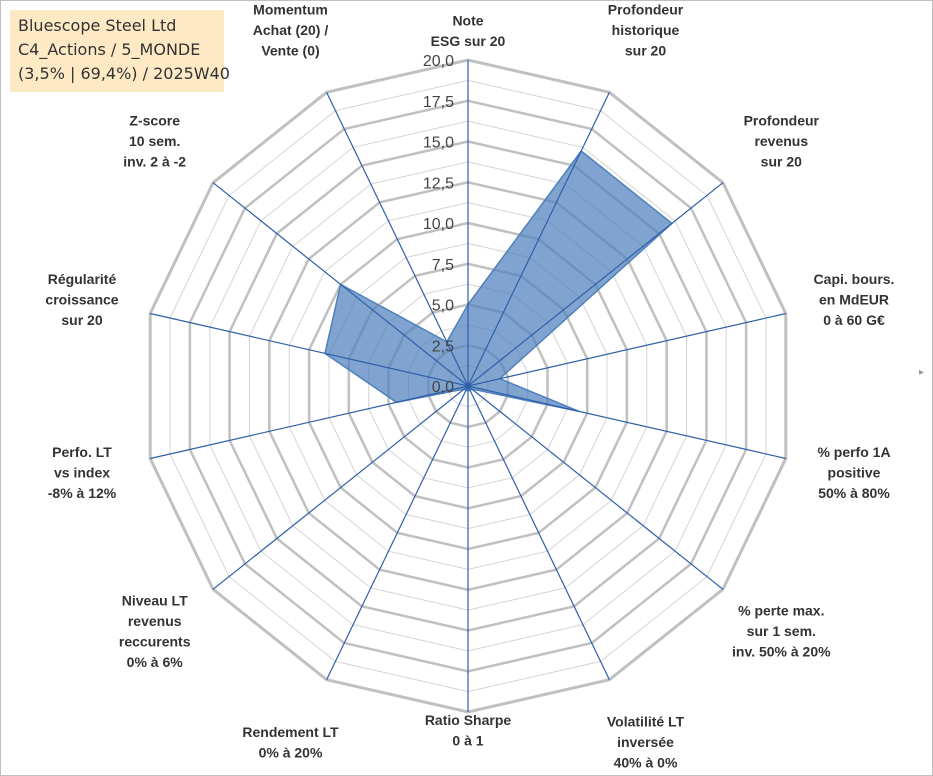 Image resolution: width=933 pixels, height=776 pixels. I want to click on tick-label: 7,5, so click(443, 265).